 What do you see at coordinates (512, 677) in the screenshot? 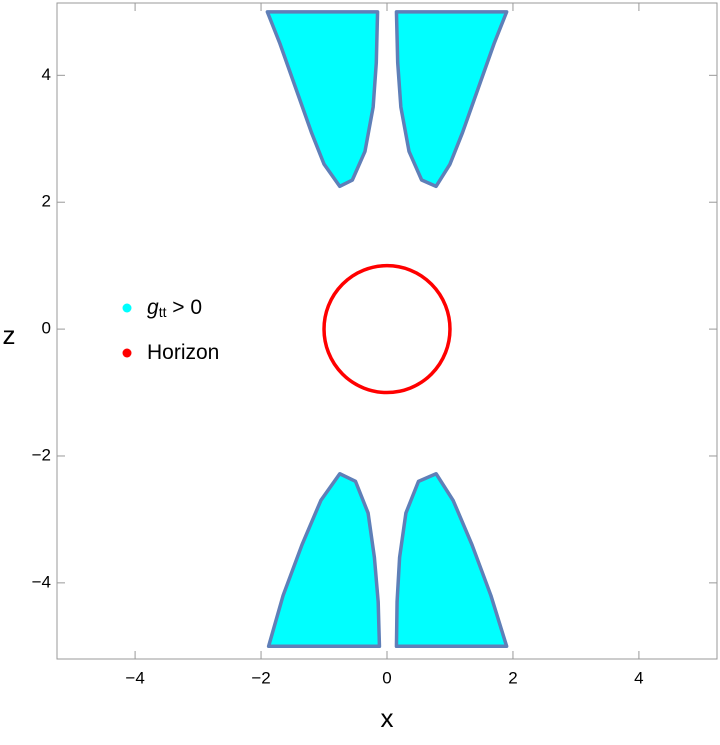
I see `x-tick-label: 2` at bounding box center [512, 677].